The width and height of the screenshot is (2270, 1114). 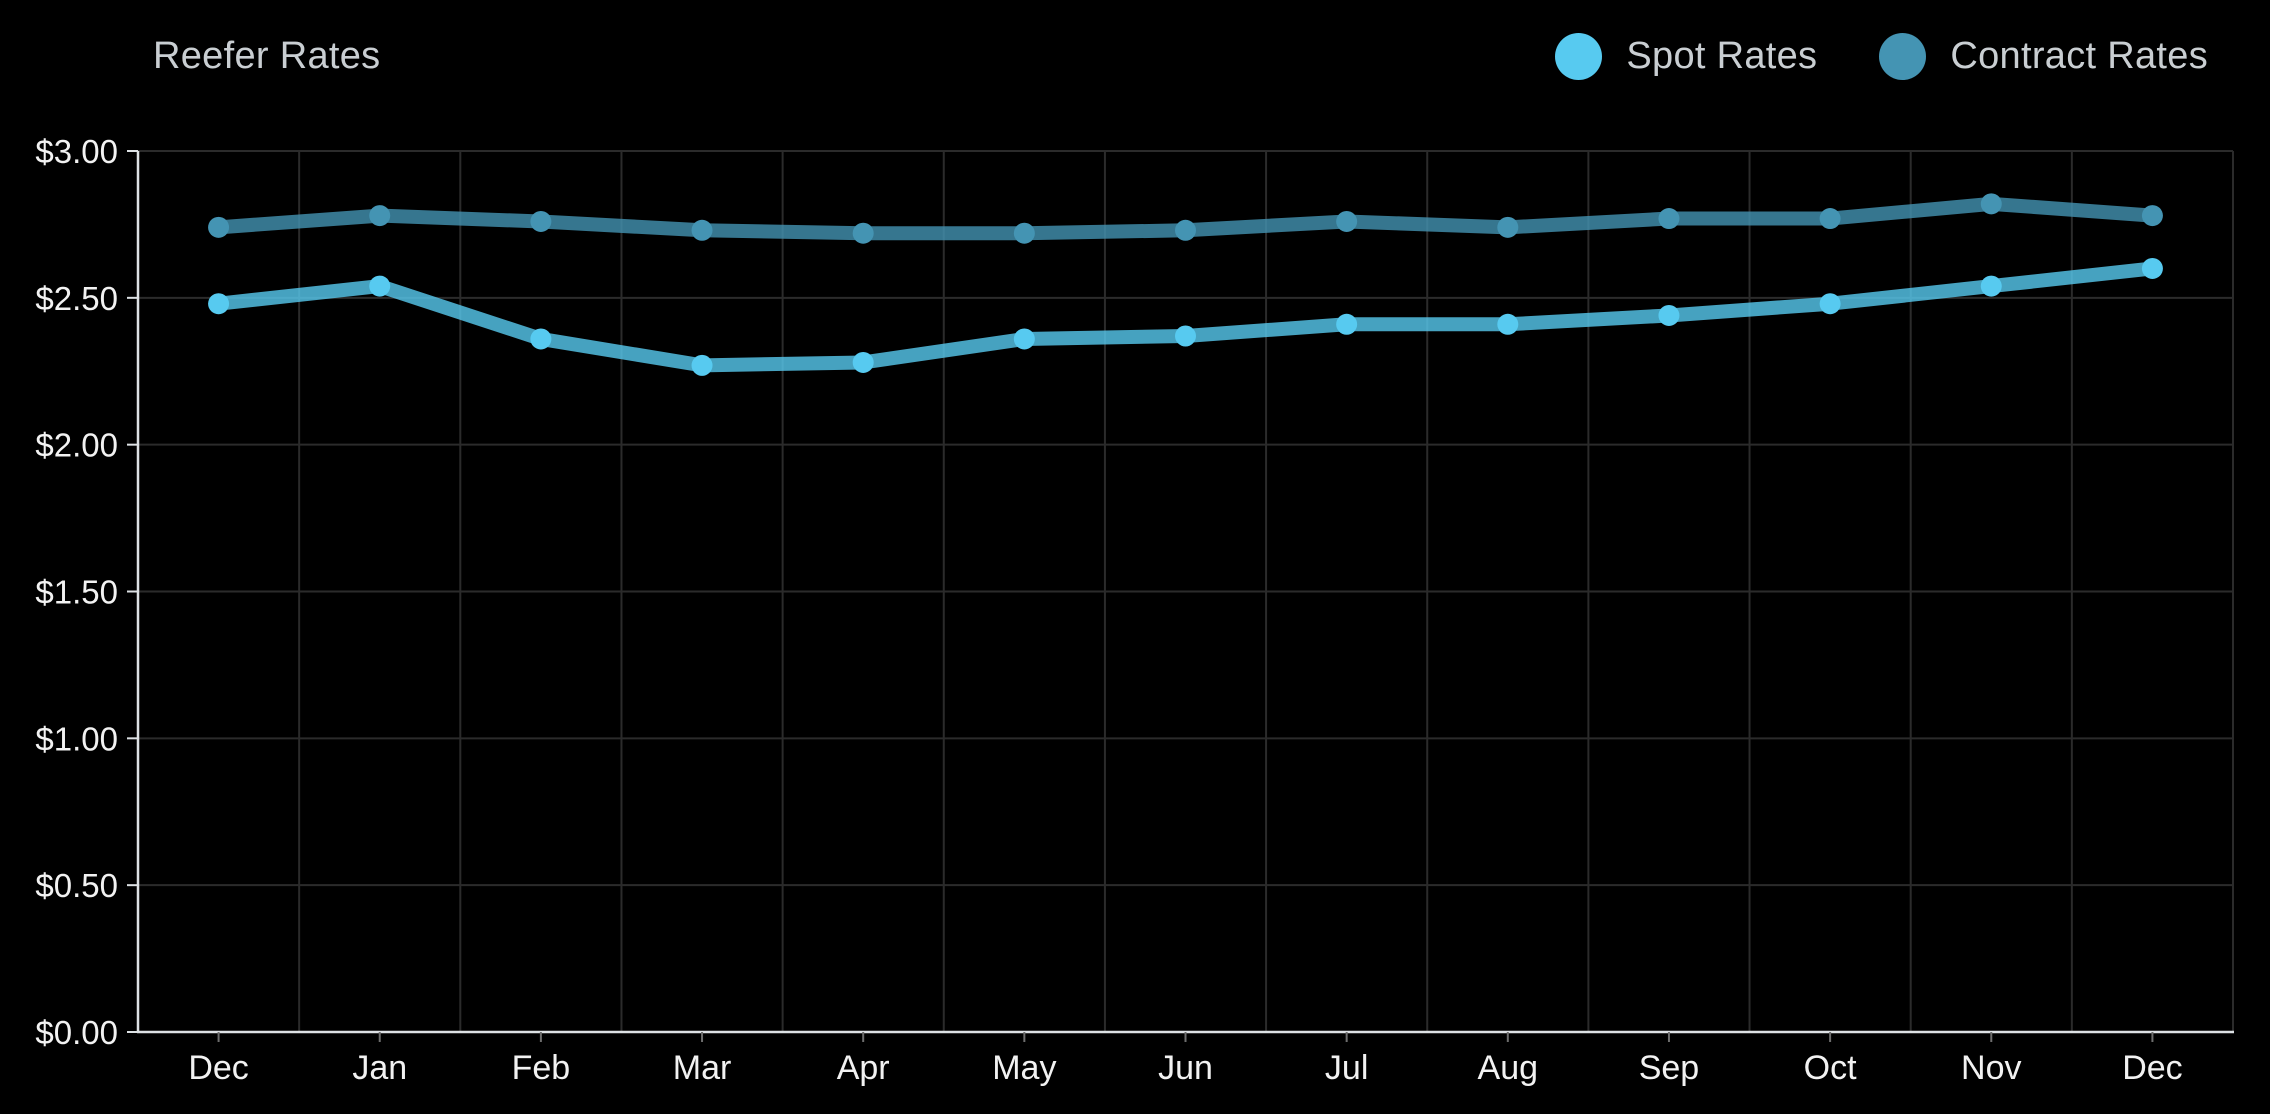 What do you see at coordinates (76, 1032) in the screenshot?
I see `y-tick-label: $0.00` at bounding box center [76, 1032].